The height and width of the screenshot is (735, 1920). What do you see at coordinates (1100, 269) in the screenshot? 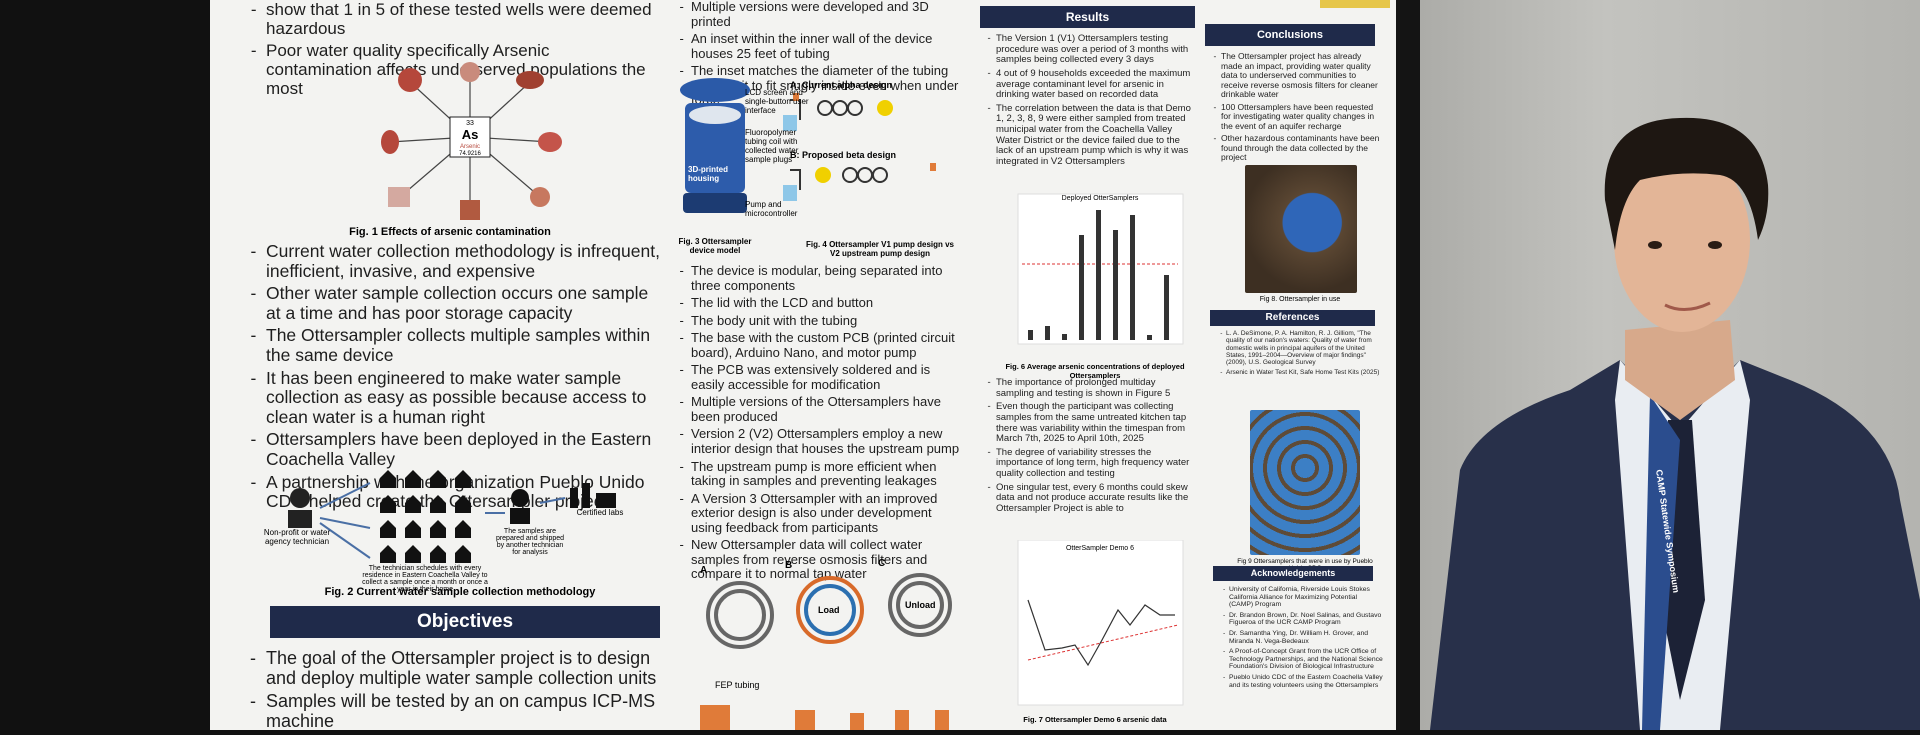
I see `bar-chart-figure: Deployed OtterSamplers` at bounding box center [1100, 269].